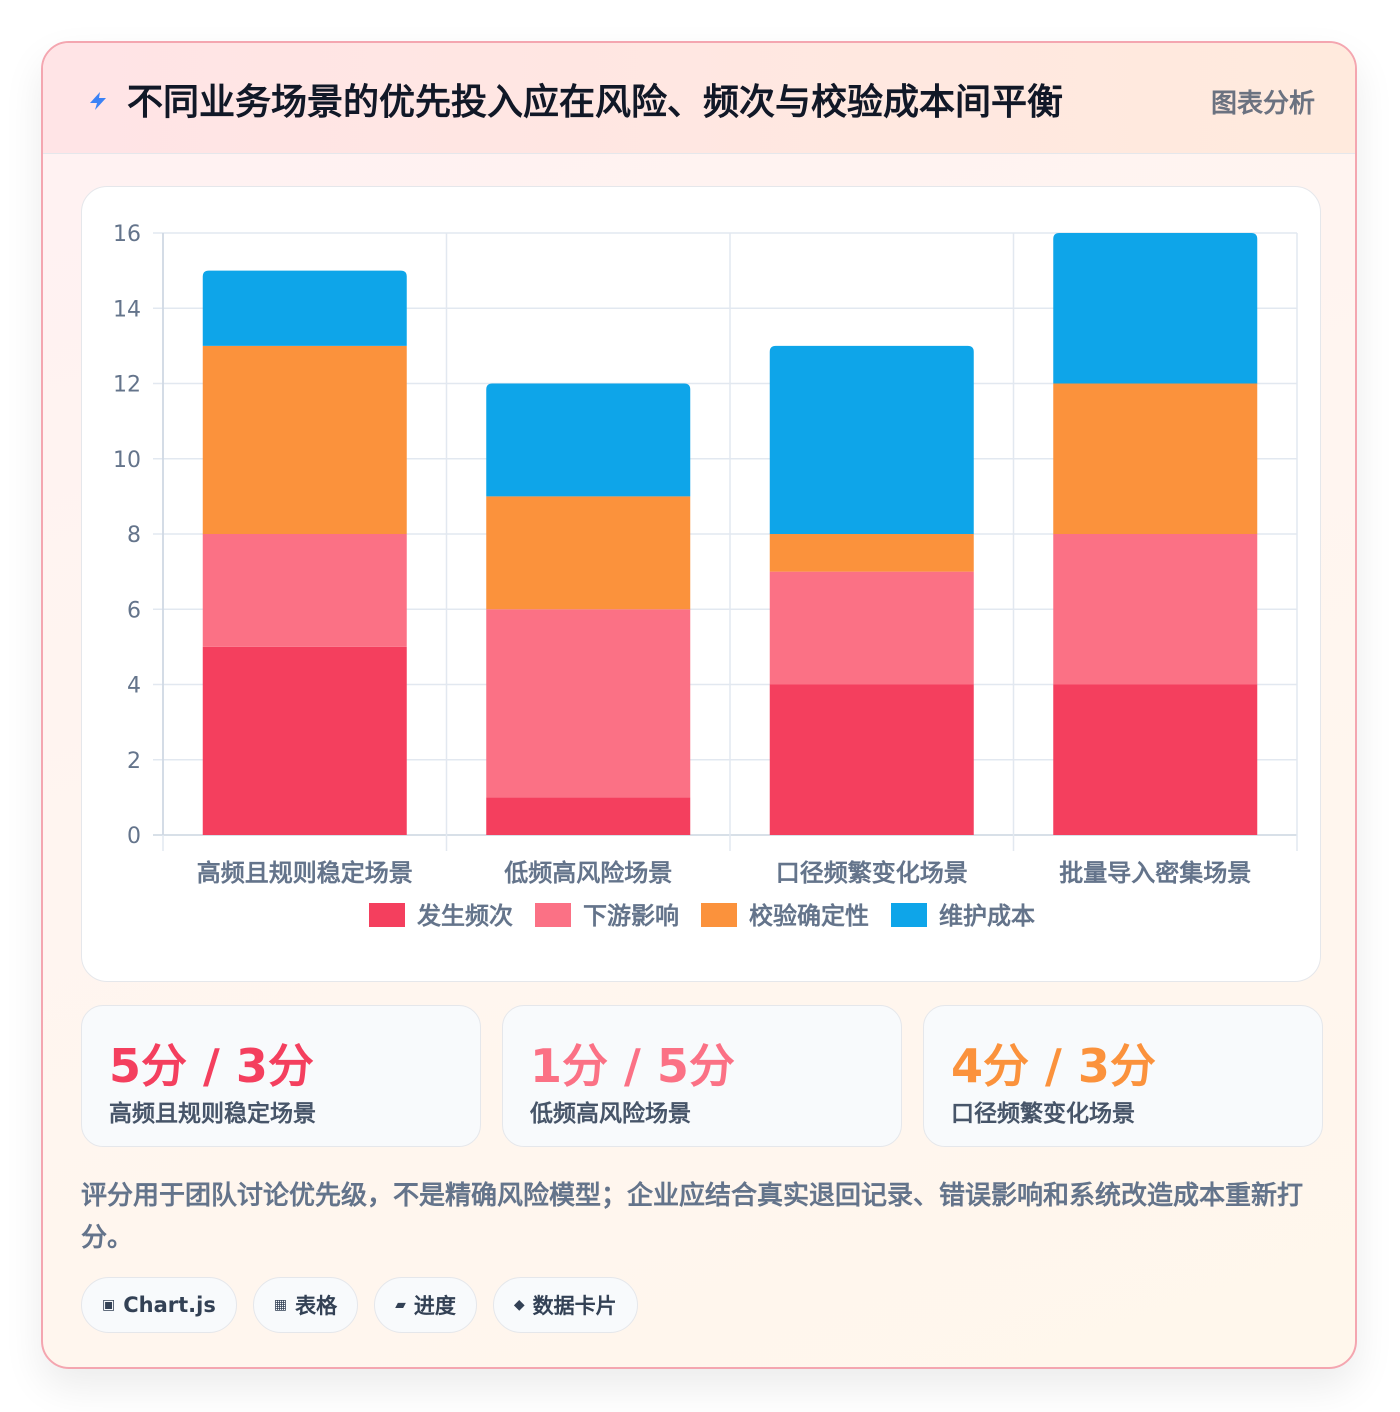 The image size is (1400, 1412). Describe the element at coordinates (1262, 104) in the screenshot. I see `chart-analysis-badge: 图表分析` at that location.